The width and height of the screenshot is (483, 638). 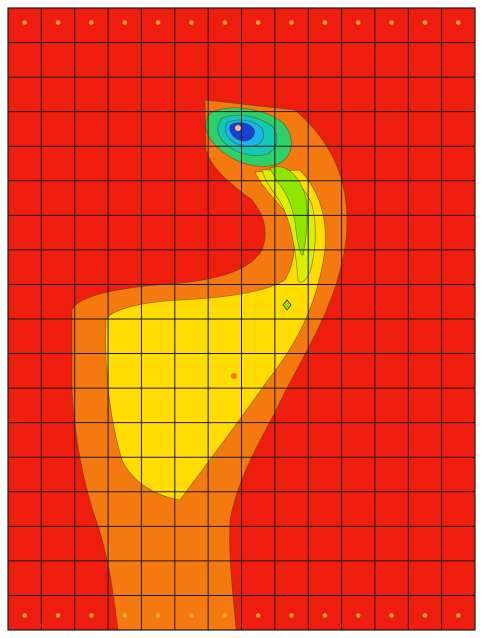 What do you see at coordinates (234, 376) in the screenshot?
I see `center-node-marker` at bounding box center [234, 376].